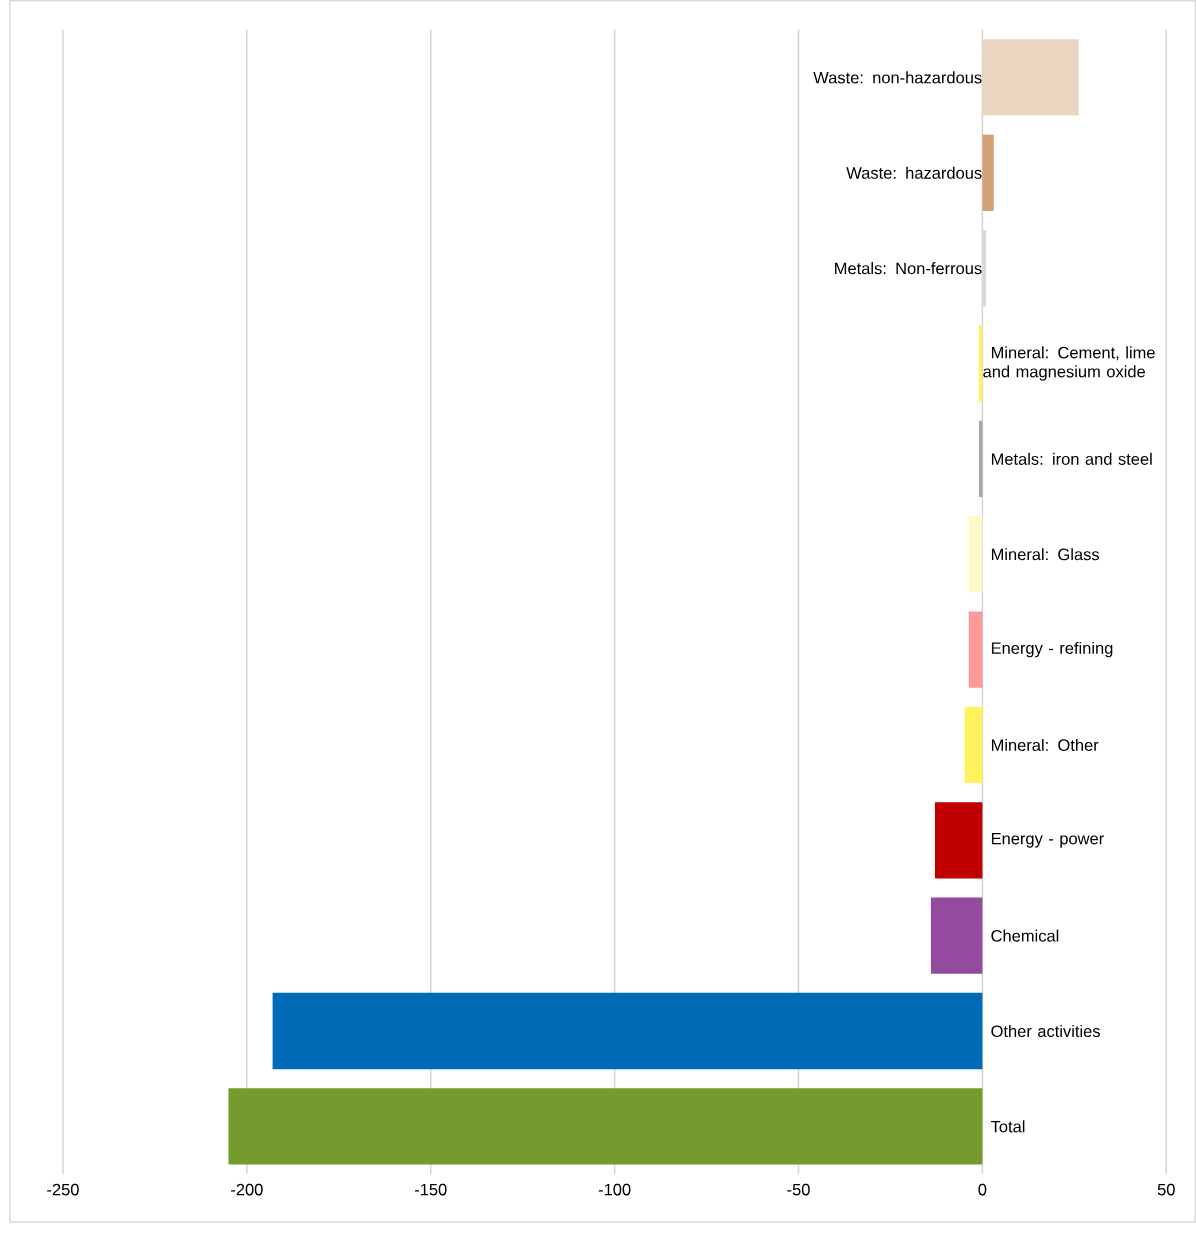 This screenshot has width=1196, height=1233. What do you see at coordinates (798, 1189) in the screenshot?
I see `x-tick-label: -50` at bounding box center [798, 1189].